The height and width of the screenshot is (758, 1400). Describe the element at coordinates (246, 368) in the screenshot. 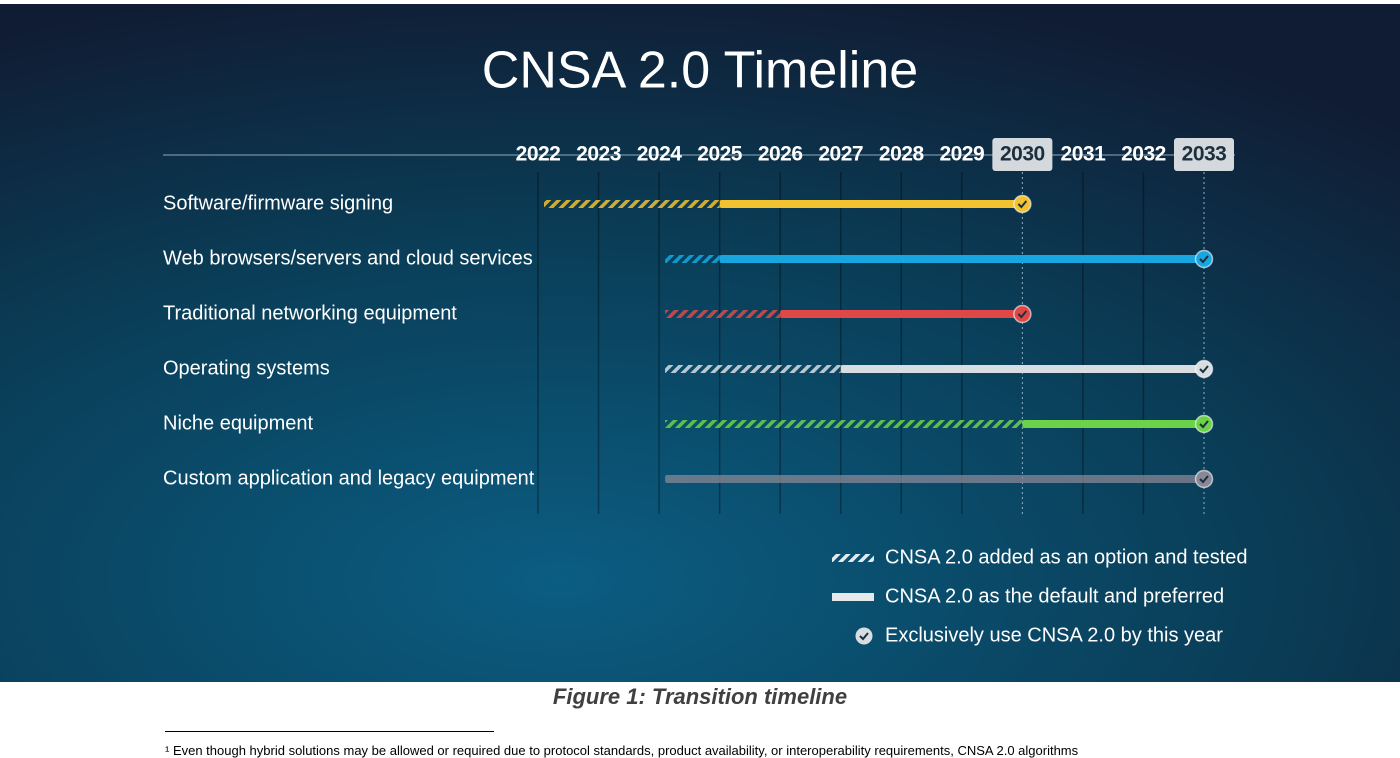

I see `row-label: Operating systems` at that location.